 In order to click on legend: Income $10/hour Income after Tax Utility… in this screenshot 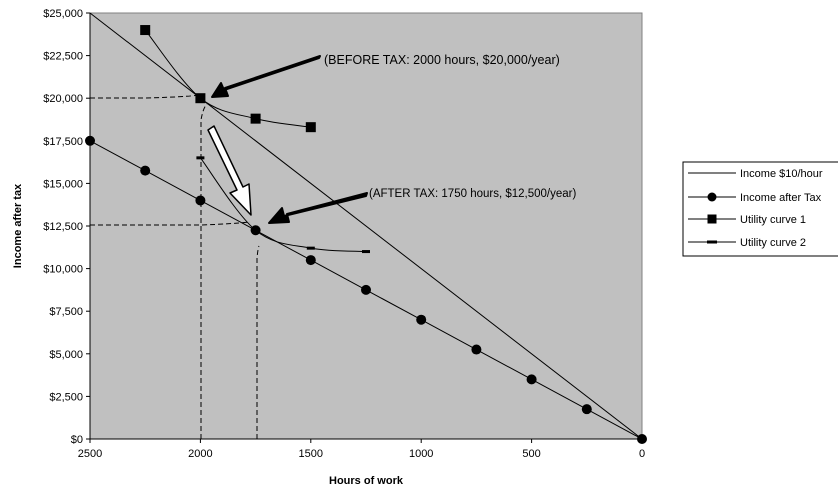, I will do `click(760, 209)`.